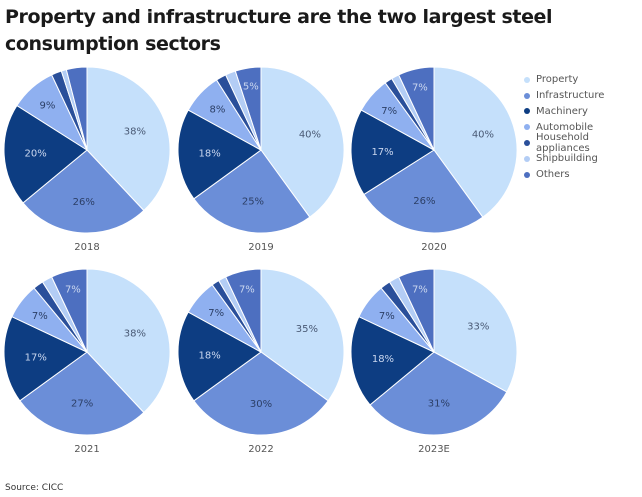  Describe the element at coordinates (260, 247) in the screenshot. I see `year-label: 2019` at that location.